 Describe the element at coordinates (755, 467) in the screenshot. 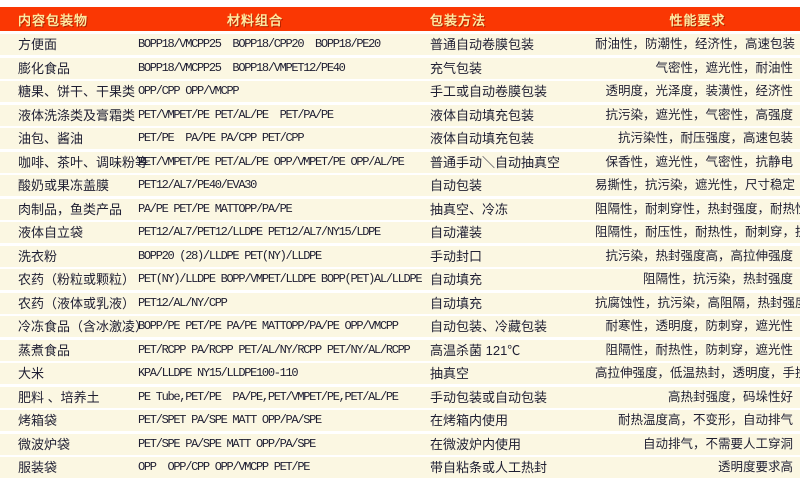

I see `cell-requirements: 透明度要求高` at that location.